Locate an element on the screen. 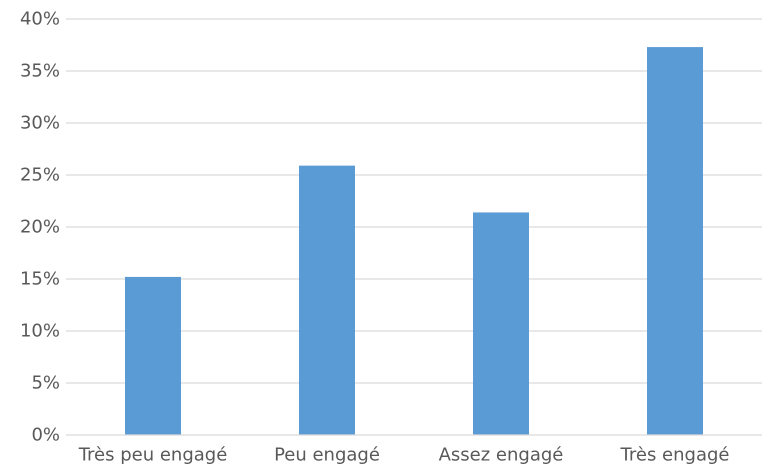 This screenshot has width=762, height=470. x-category-label: Peu engagé is located at coordinates (327, 455).